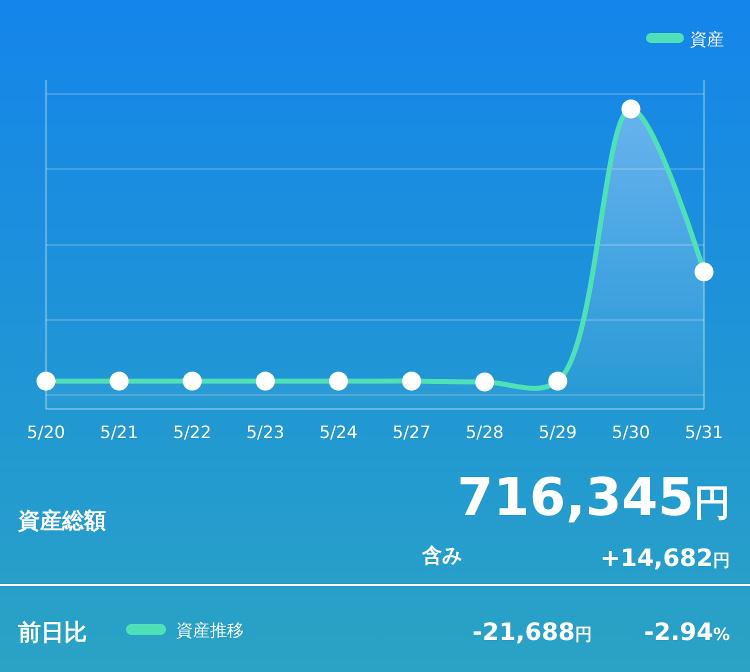  Describe the element at coordinates (707, 40) in the screenshot. I see `legend-label: 資産` at that location.